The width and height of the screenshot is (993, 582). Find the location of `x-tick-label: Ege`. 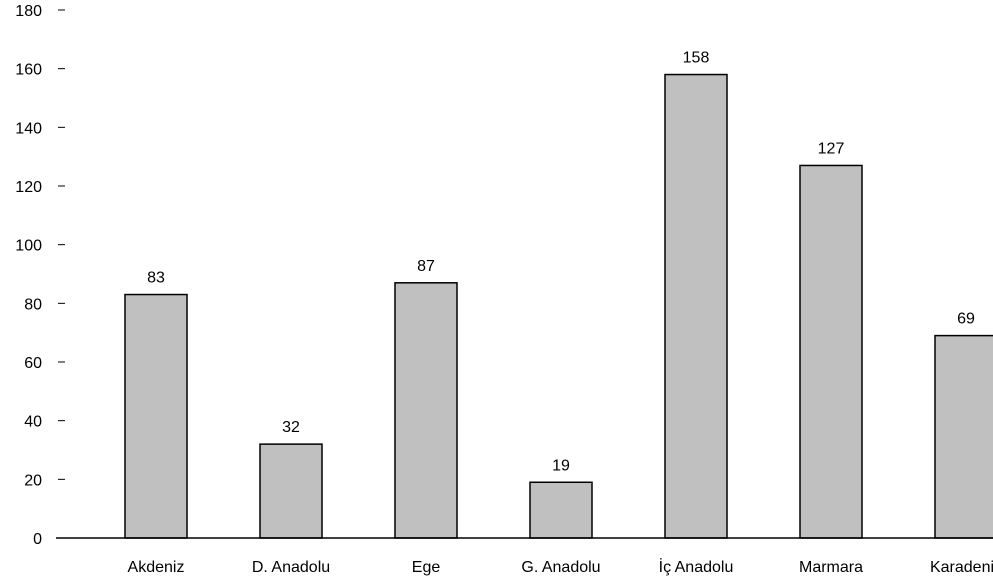

x-tick-label: Ege is located at coordinates (426, 567).